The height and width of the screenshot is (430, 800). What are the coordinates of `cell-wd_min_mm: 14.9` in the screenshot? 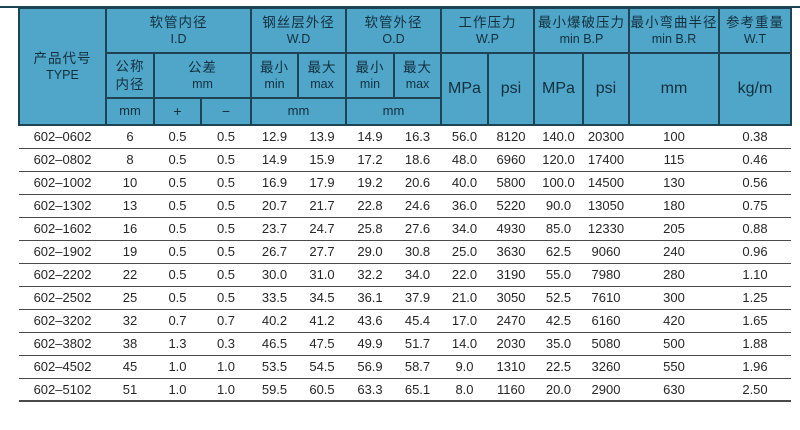 It's located at (274, 160).